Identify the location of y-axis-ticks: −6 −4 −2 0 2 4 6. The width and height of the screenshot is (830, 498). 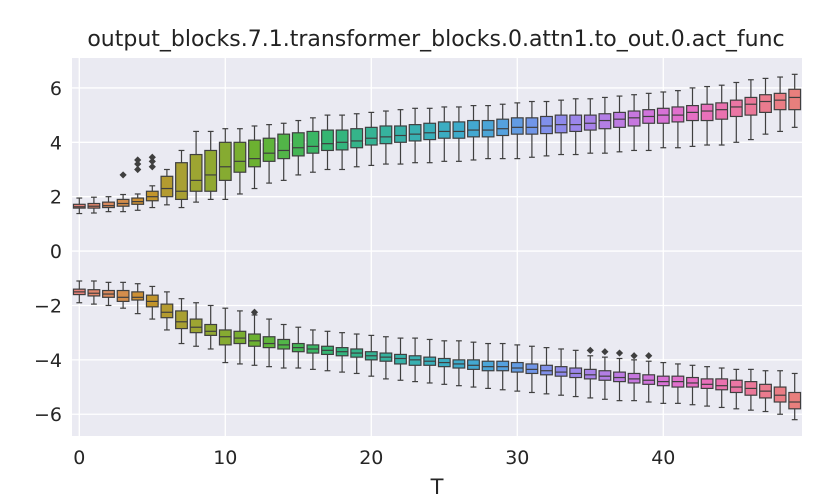
(48, 252).